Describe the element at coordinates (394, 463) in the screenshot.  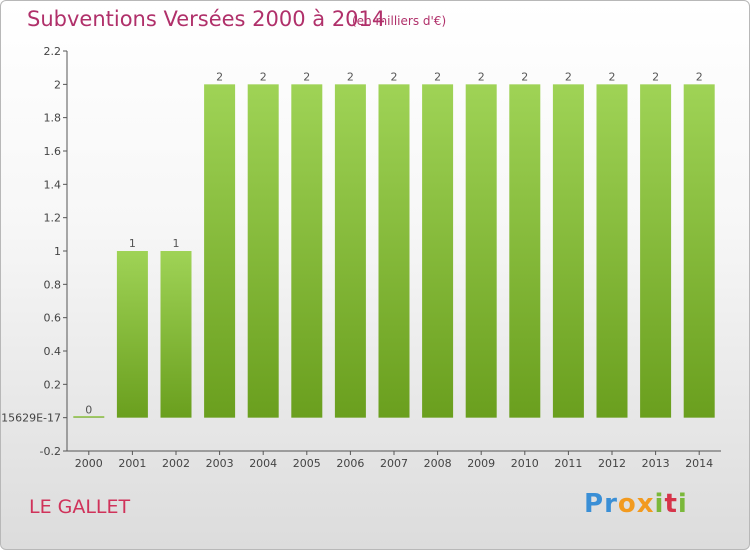
I see `x-tick-label: 2007` at that location.